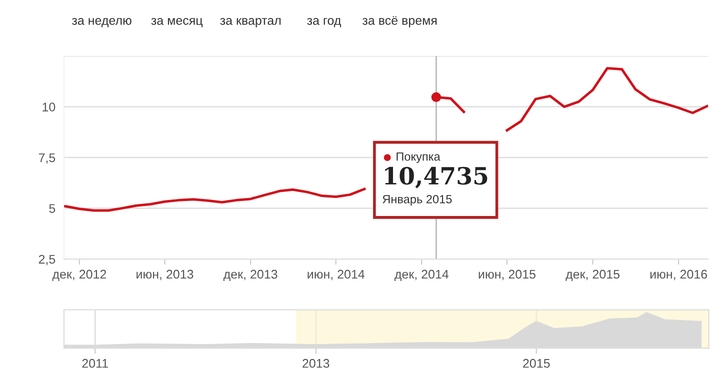 The width and height of the screenshot is (727, 376). What do you see at coordinates (336, 275) in the screenshot?
I see `x-tick-label: июн, 2014` at bounding box center [336, 275].